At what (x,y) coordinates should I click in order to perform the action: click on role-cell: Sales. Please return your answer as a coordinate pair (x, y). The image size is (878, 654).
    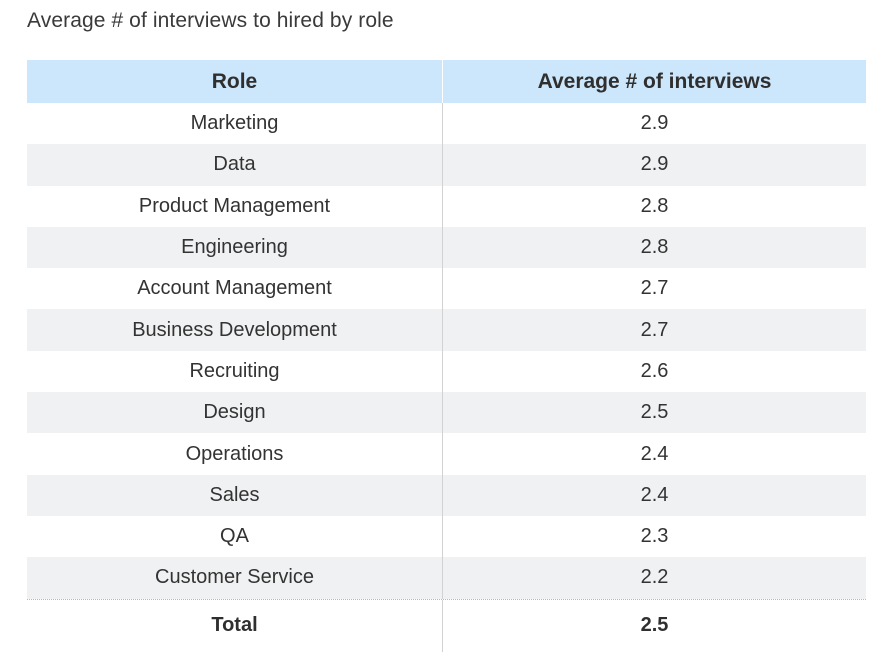
    Looking at the image, I should click on (234, 494).